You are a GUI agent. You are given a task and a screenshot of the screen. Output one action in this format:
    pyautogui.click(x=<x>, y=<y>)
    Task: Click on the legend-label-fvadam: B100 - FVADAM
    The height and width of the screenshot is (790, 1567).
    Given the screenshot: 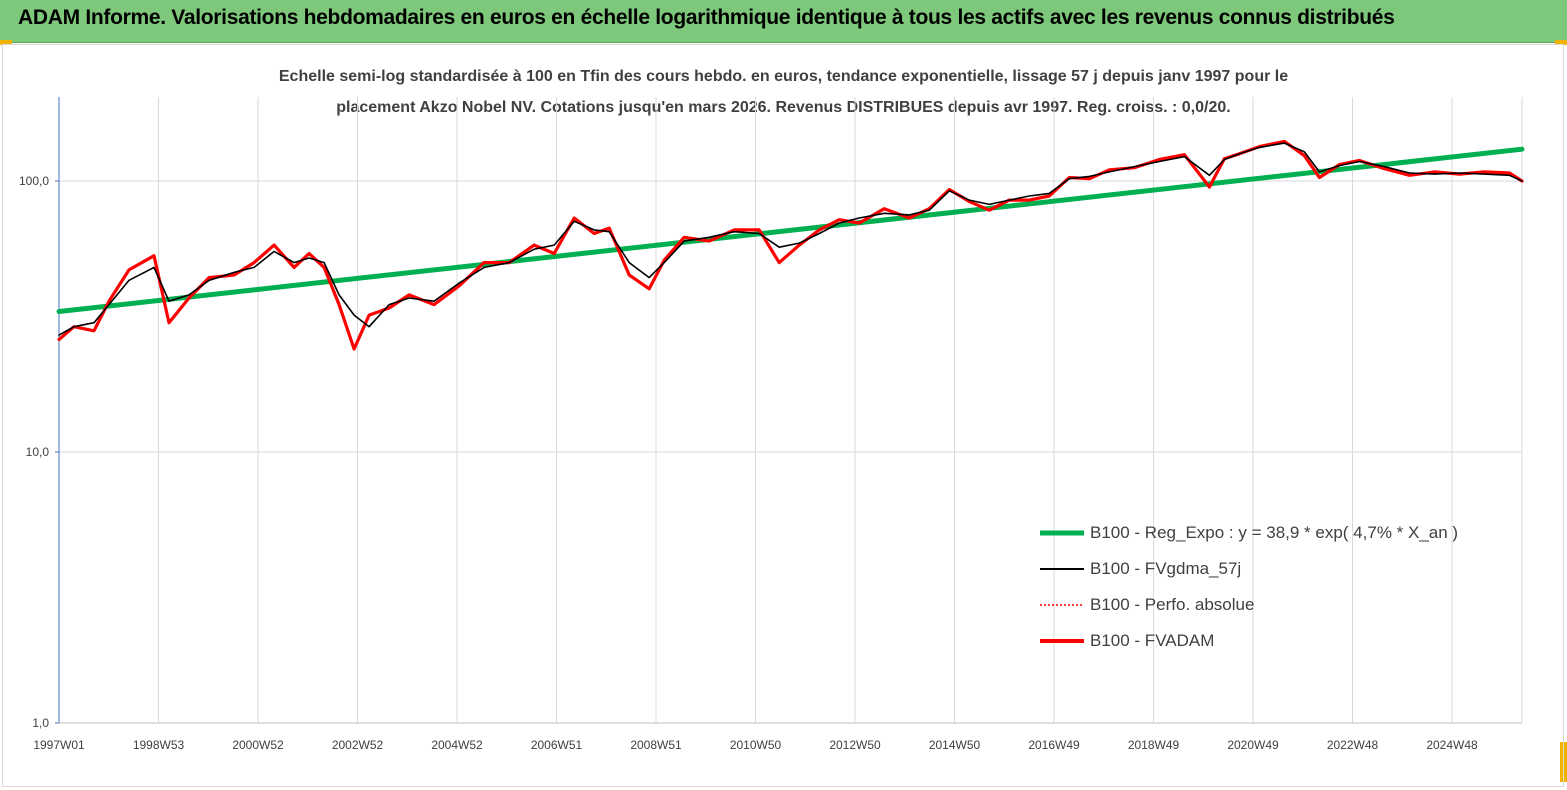 What is the action you would take?
    pyautogui.click(x=1152, y=640)
    